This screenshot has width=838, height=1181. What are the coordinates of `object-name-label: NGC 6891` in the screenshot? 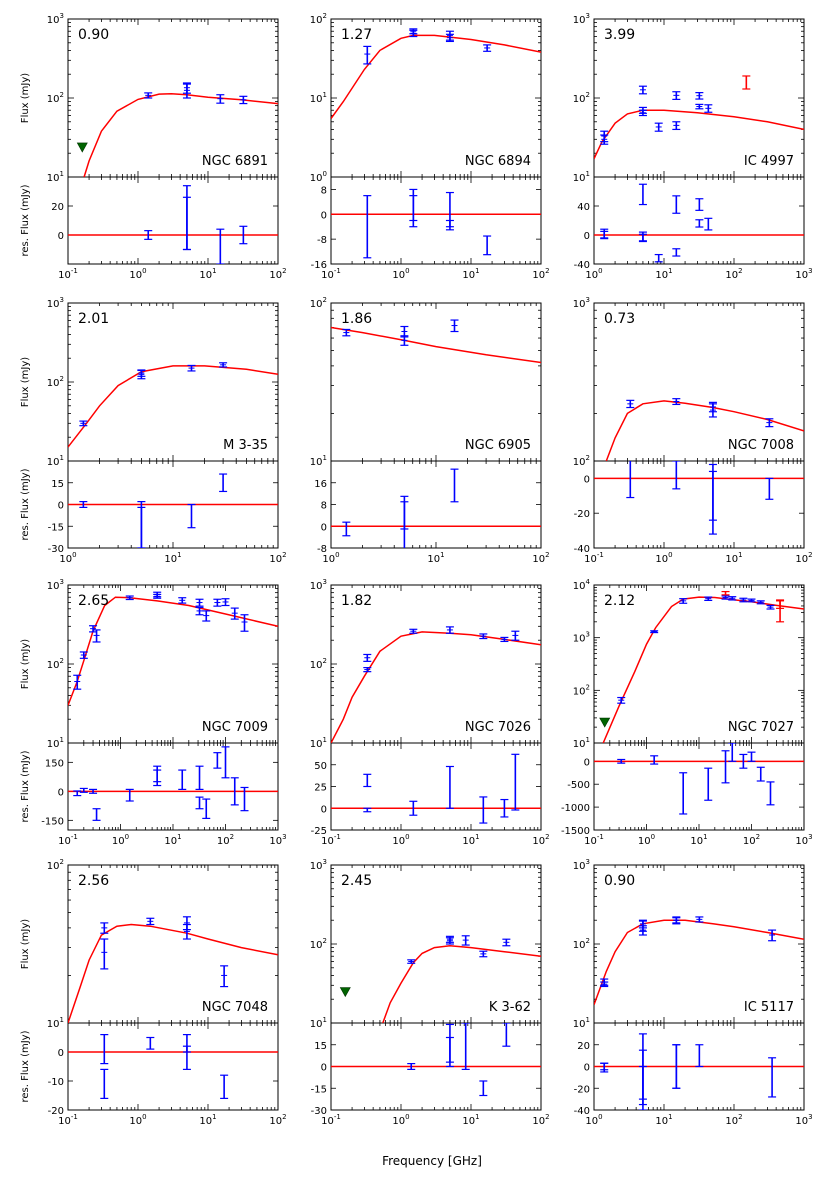 It's located at (235, 161).